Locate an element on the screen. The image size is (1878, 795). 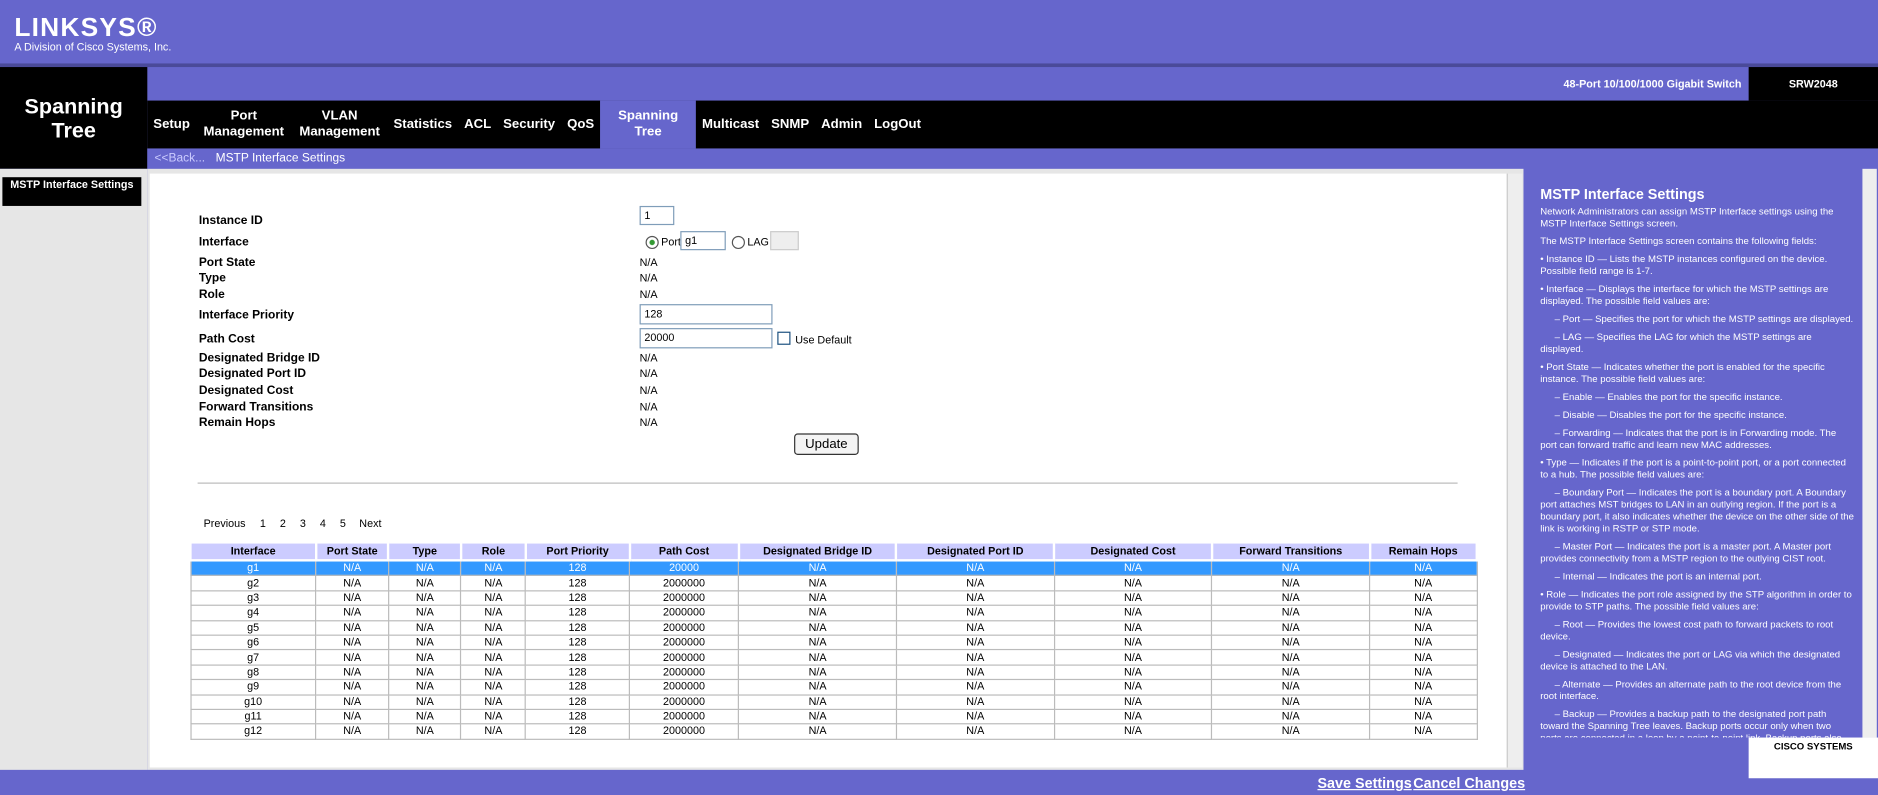
nav-item: Statistics is located at coordinates (423, 124).